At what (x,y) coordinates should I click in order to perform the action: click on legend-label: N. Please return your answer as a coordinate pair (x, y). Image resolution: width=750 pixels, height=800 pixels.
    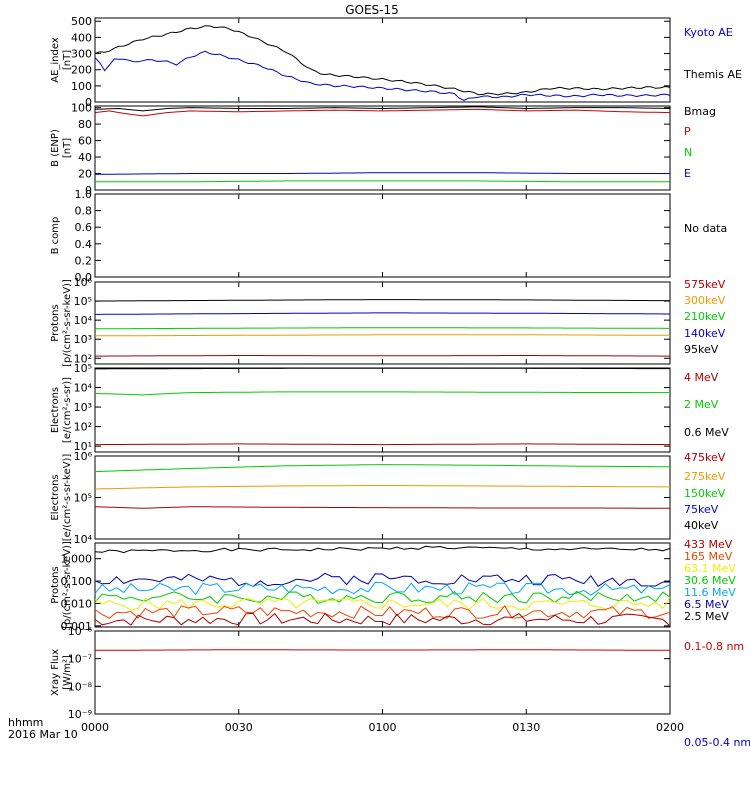
    Looking at the image, I should click on (688, 152).